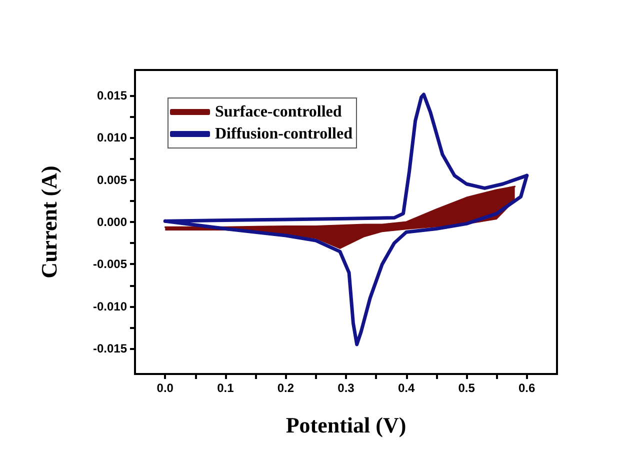 Image resolution: width=636 pixels, height=450 pixels. What do you see at coordinates (112, 222) in the screenshot?
I see `y-tick-label: 0.000` at bounding box center [112, 222].